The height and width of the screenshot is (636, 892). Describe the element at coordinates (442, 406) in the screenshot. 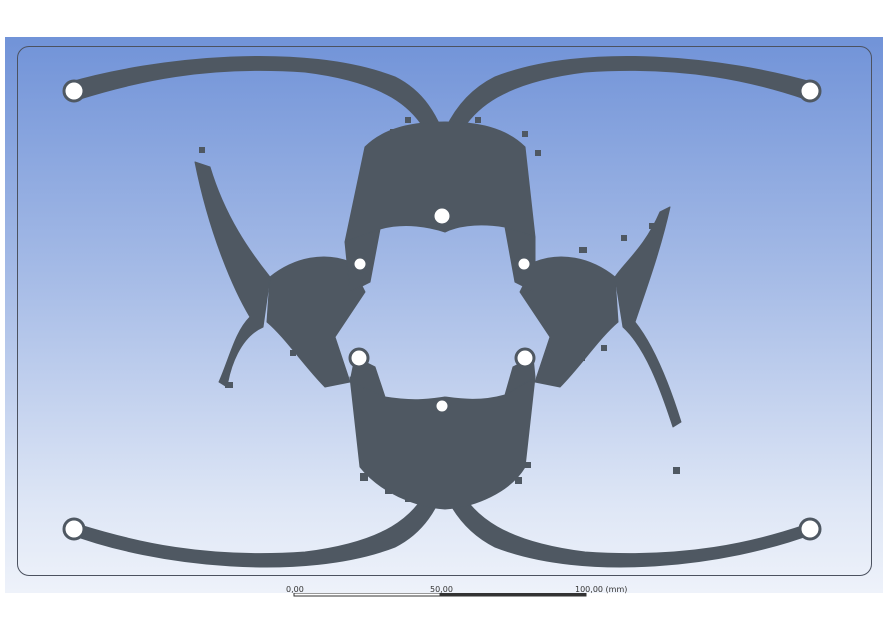

I see `hole-center-bottom` at that location.